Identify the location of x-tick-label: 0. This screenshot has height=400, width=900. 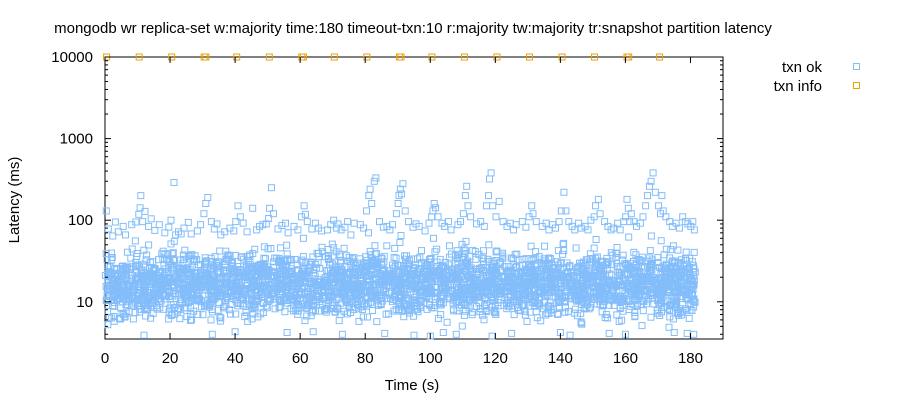
(105, 358).